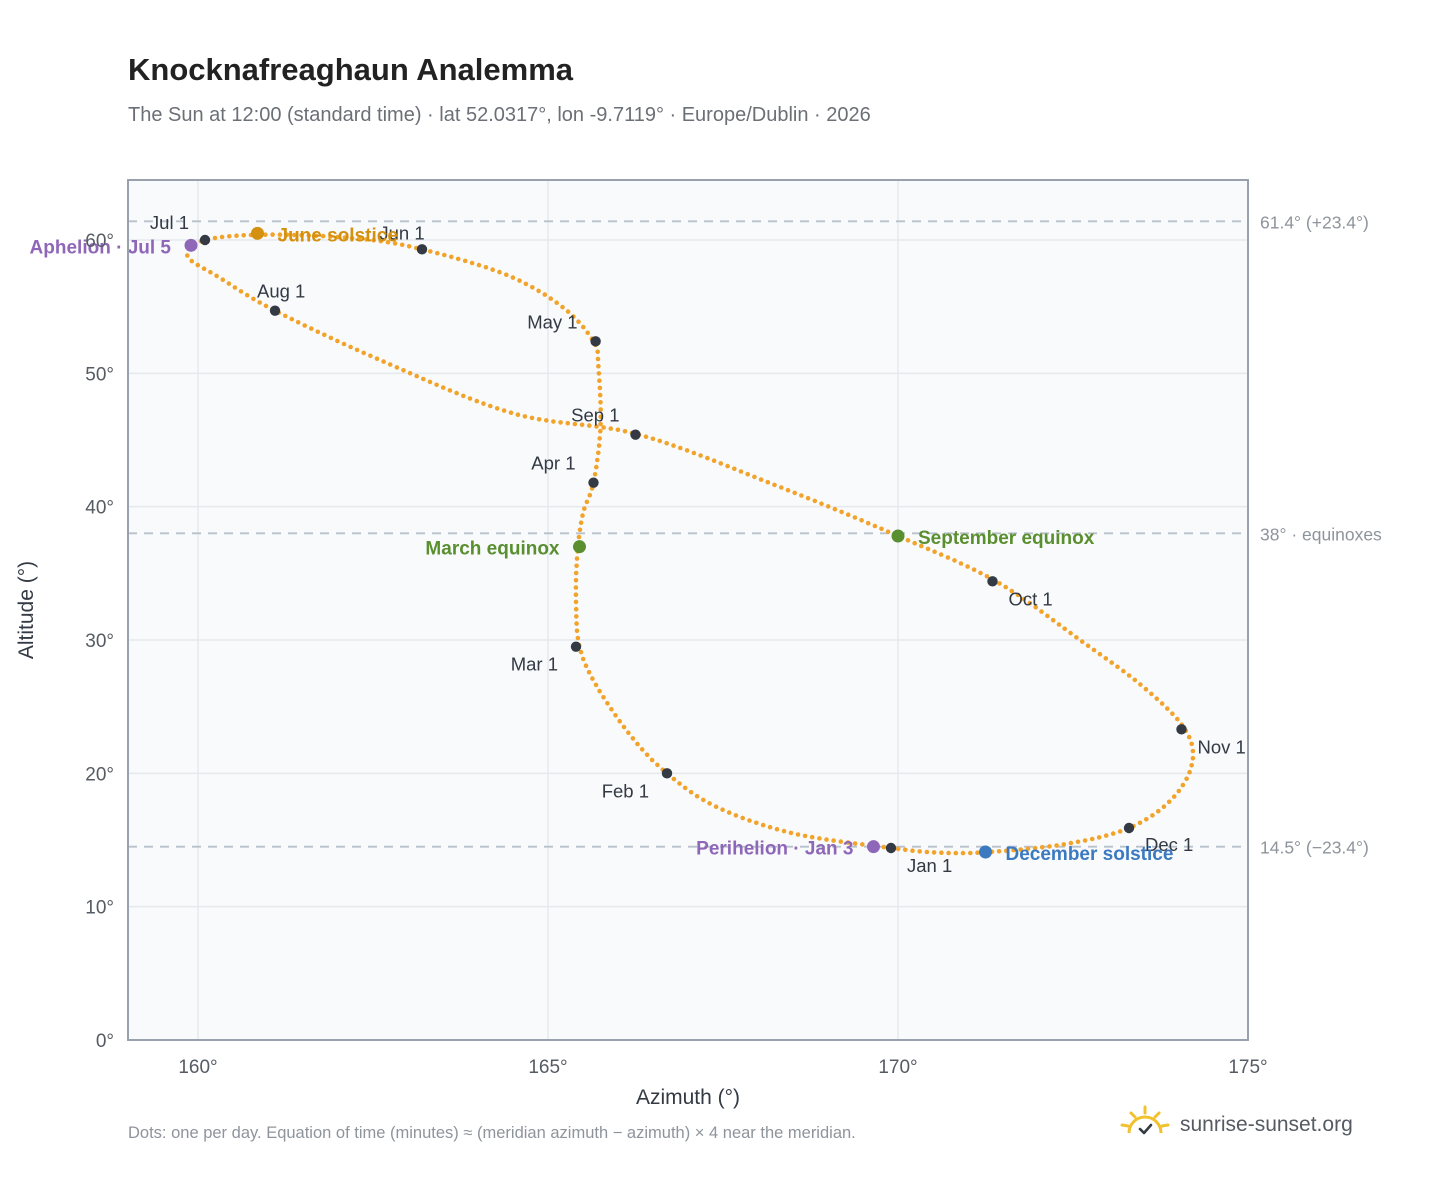  What do you see at coordinates (1236, 1125) in the screenshot?
I see `brand-logo: sunrise-sunset.org` at bounding box center [1236, 1125].